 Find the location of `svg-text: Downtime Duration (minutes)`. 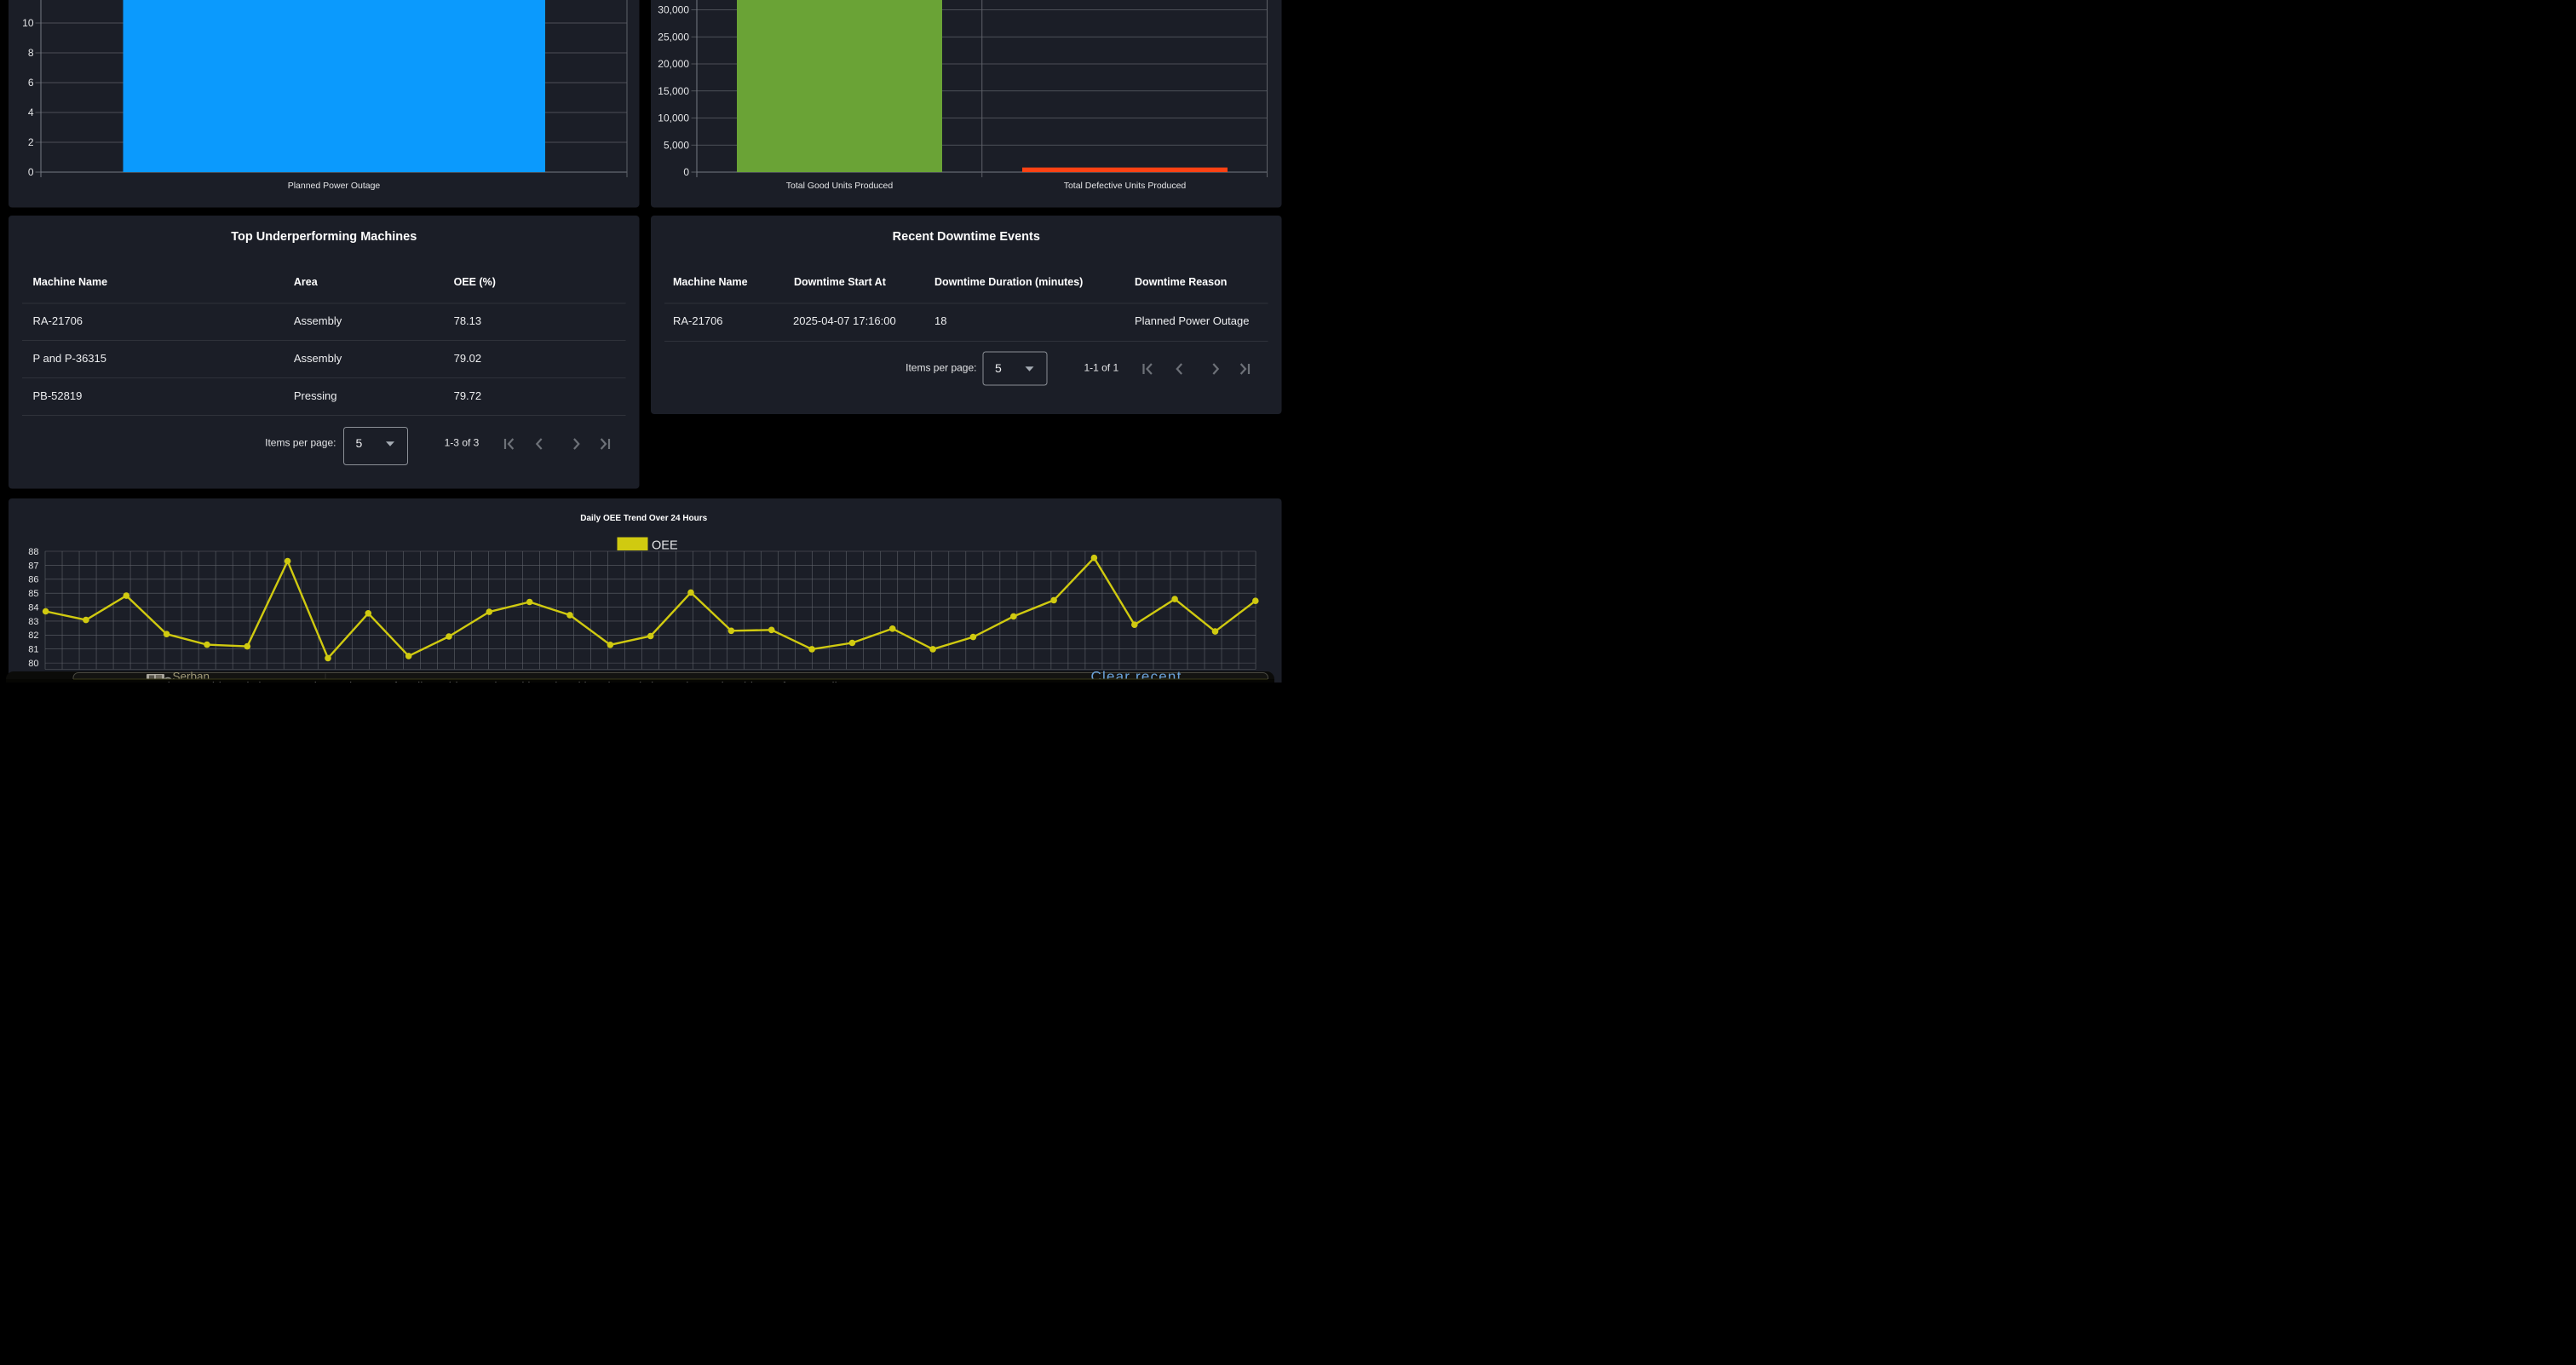

svg-text: Downtime Duration (minutes) is located at coordinates (1009, 282).